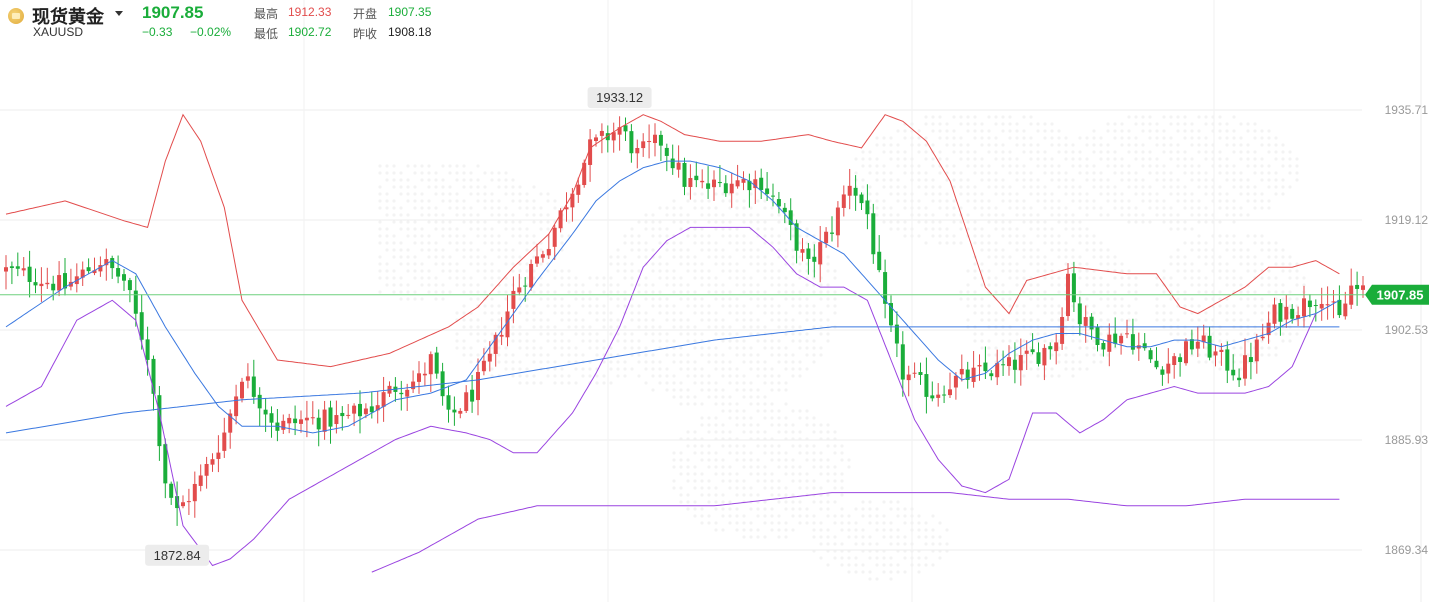 The width and height of the screenshot is (1429, 602). I want to click on instrument-name: 现货黄金, so click(68, 17).